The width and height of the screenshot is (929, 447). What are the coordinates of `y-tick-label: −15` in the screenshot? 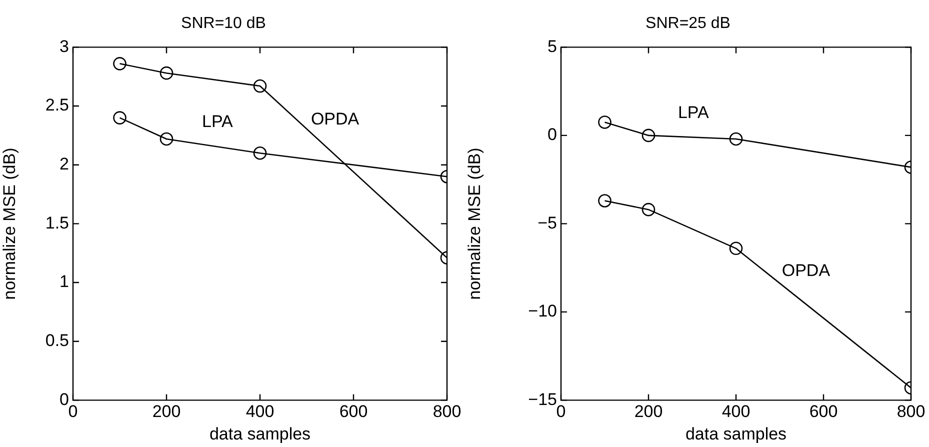 It's located at (542, 399).